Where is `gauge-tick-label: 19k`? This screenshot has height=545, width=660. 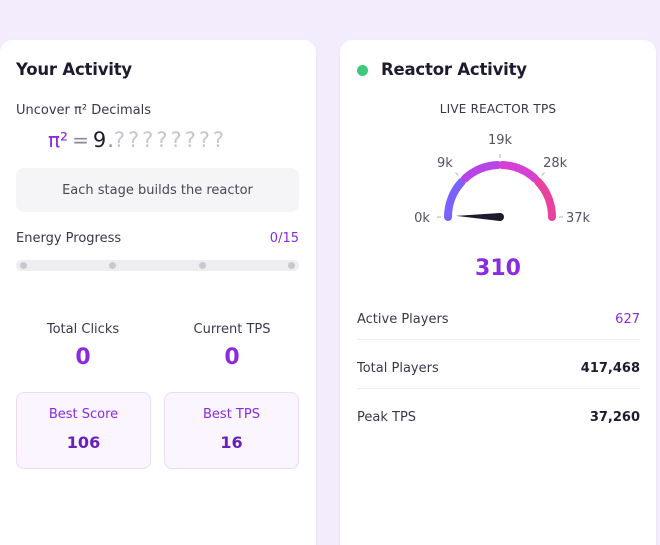 gauge-tick-label: 19k is located at coordinates (500, 140).